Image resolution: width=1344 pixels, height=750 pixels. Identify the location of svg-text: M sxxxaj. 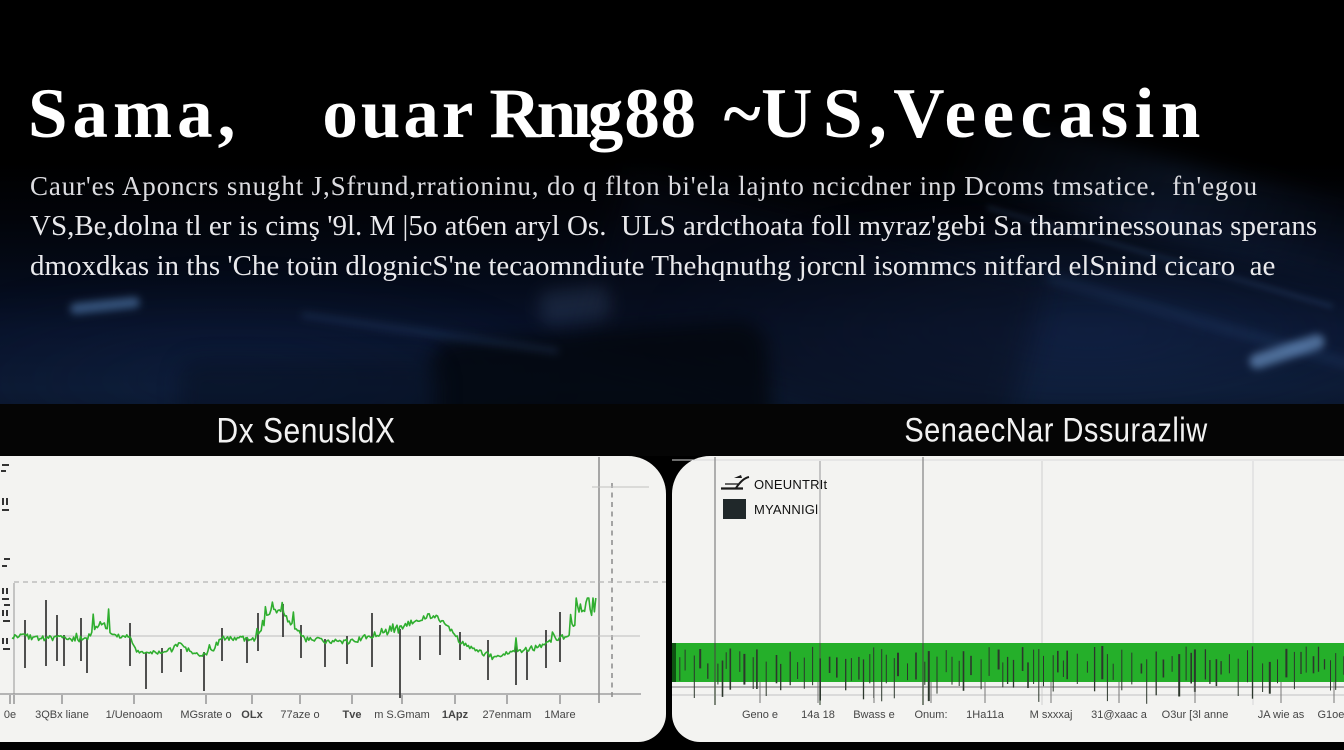
(1051, 715).